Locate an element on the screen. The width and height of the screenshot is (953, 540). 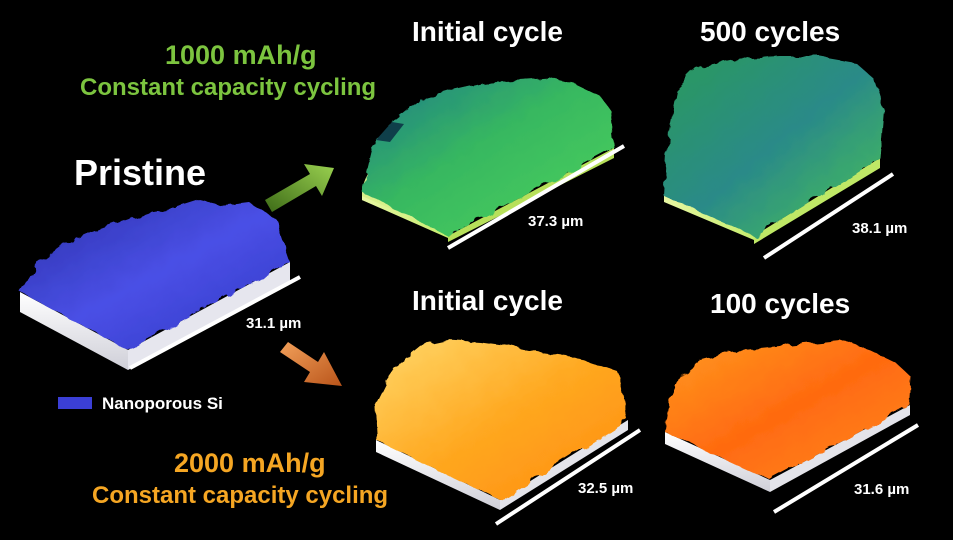
orange-initial-scale-bar is located at coordinates (568, 477).